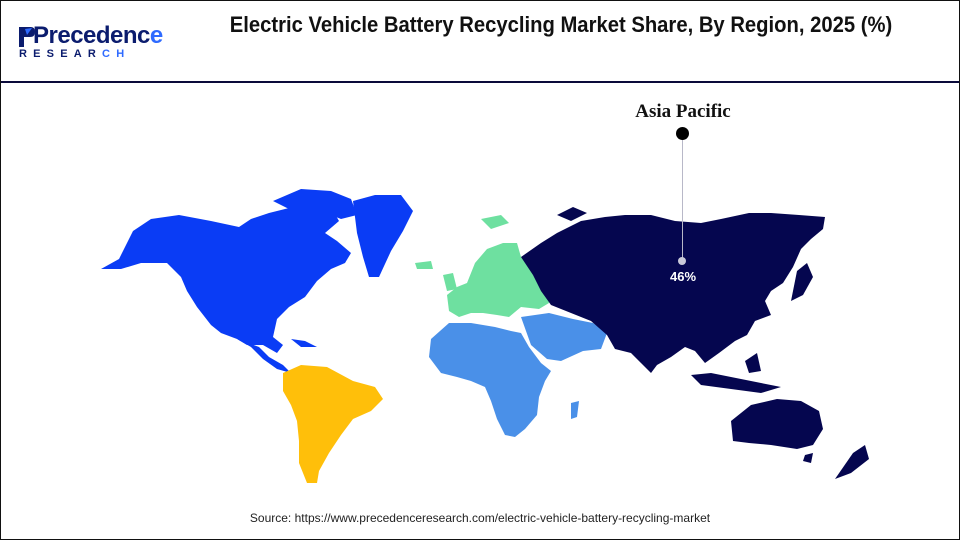  I want to click on header-divider, so click(480, 82).